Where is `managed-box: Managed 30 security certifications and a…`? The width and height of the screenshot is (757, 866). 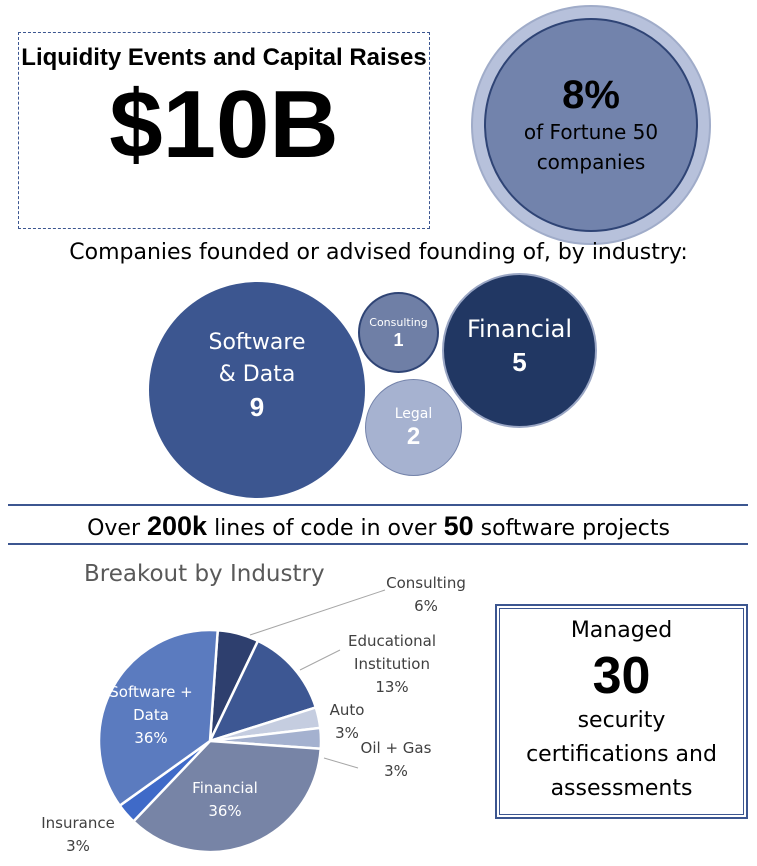
managed-box: Managed 30 security certifications and a… is located at coordinates (621, 711).